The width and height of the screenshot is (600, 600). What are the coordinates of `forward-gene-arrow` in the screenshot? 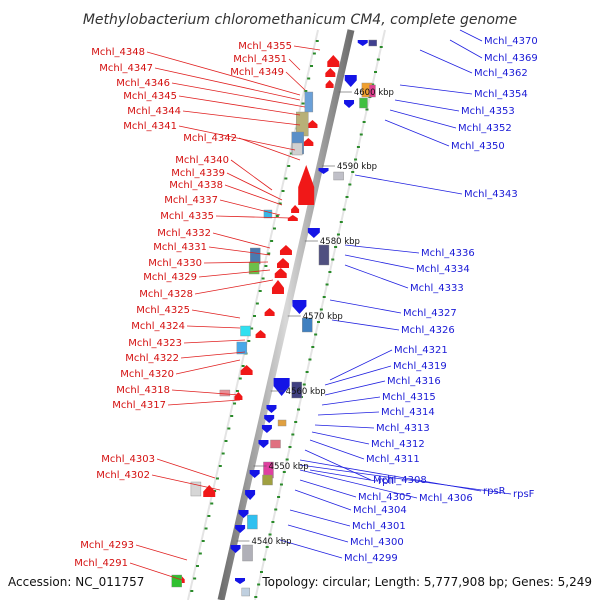 It's located at (330, 72).